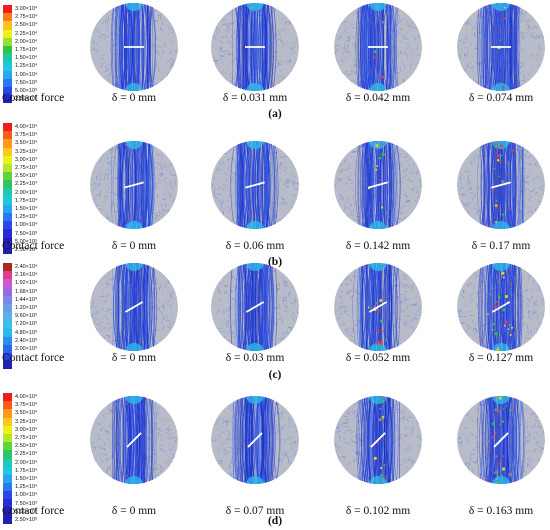  I want to click on legend-value: 4.00×10⁴, so click(26, 397).